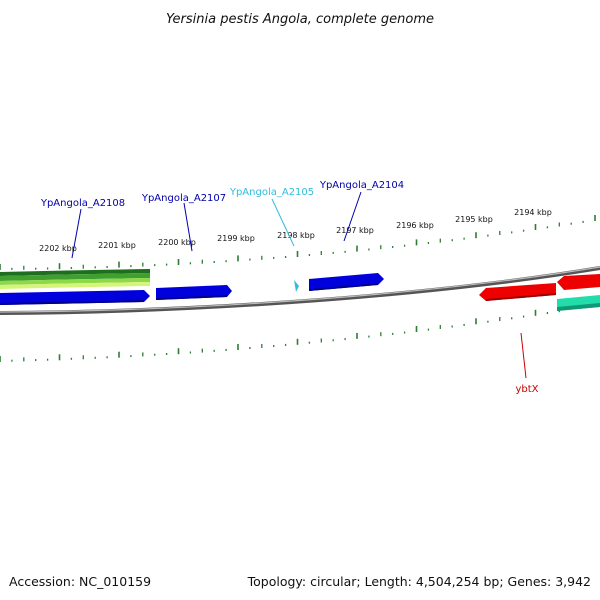 The height and width of the screenshot is (600, 600). Describe the element at coordinates (296, 235) in the screenshot. I see `ruler-label-2198: 2198 kbp` at that location.